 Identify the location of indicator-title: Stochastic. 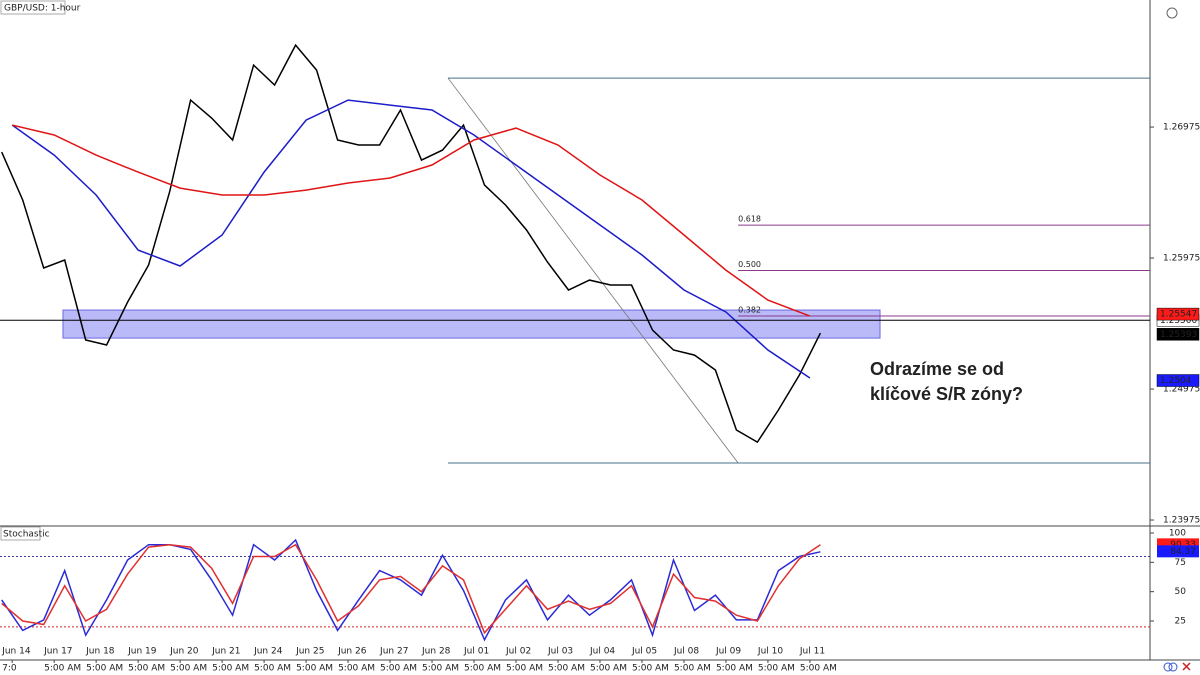
(26, 535).